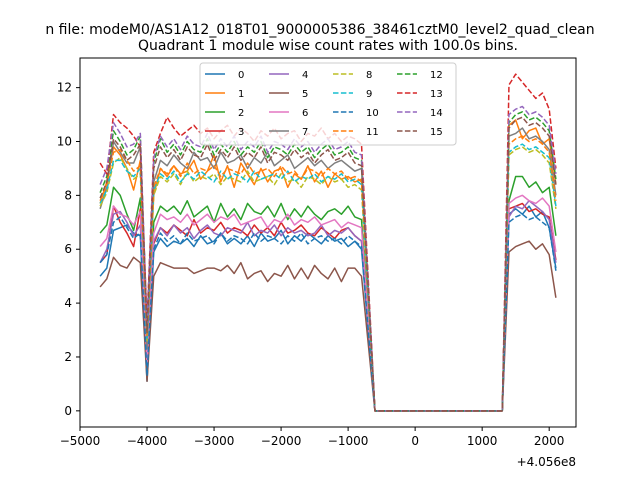 This screenshot has width=640, height=480. Describe the element at coordinates (482, 441) in the screenshot. I see `x-tick-label: 1000` at that location.